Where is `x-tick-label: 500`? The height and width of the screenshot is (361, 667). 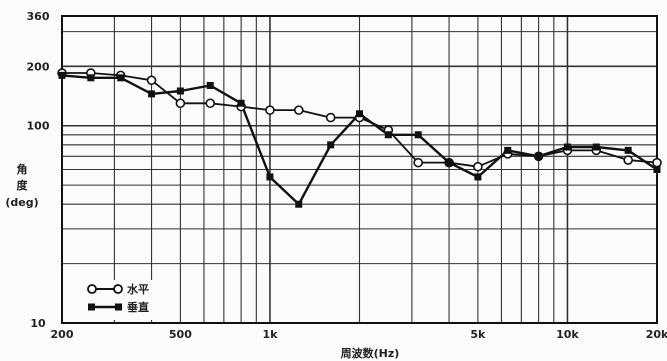 x-tick-label: 500 is located at coordinates (180, 334).